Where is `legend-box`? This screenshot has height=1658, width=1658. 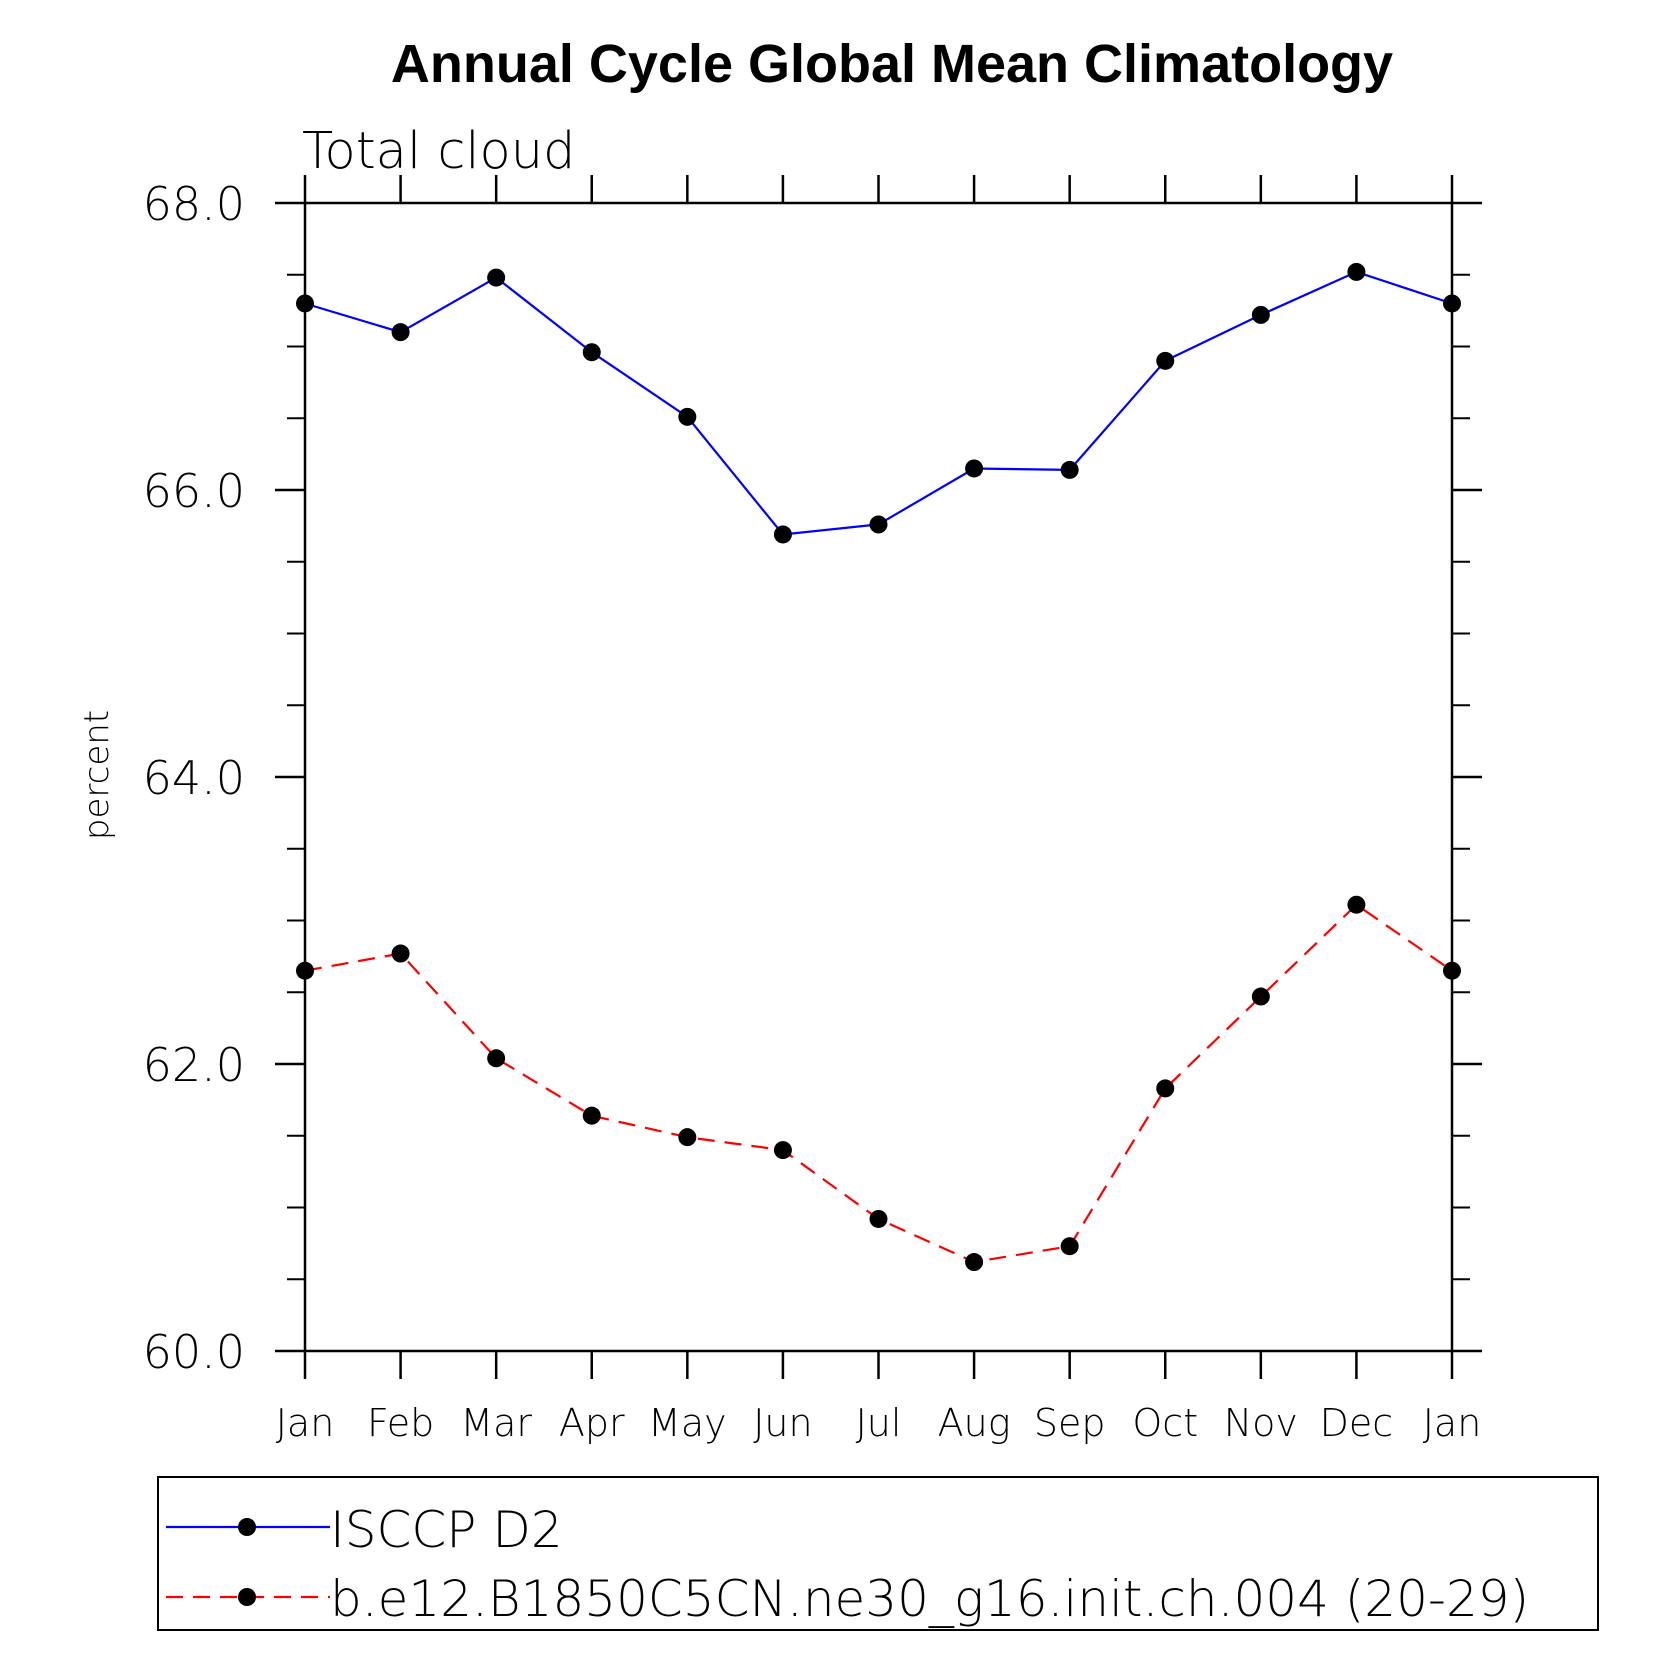
legend-box is located at coordinates (878, 1553).